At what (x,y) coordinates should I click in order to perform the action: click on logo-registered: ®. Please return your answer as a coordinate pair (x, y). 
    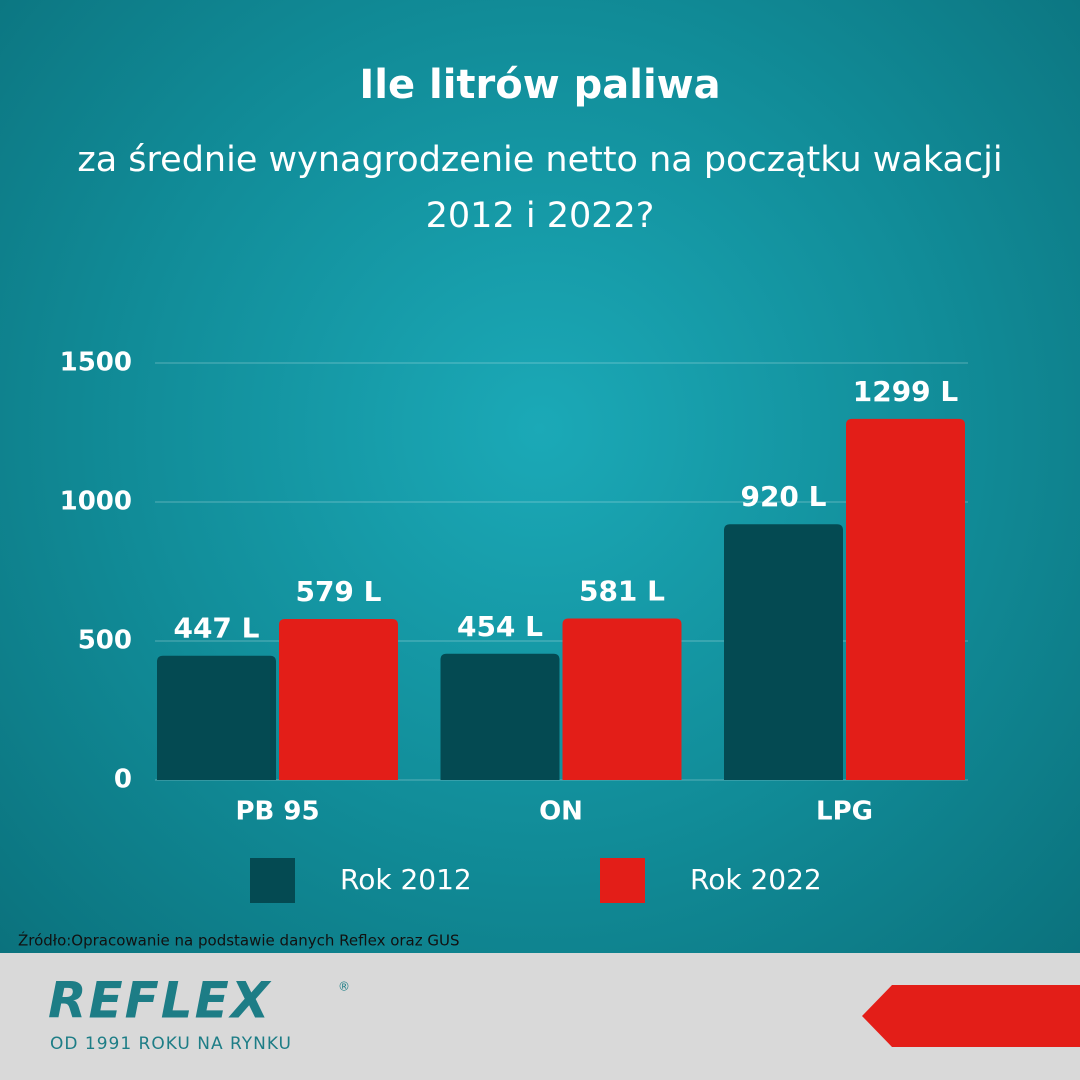
    Looking at the image, I should click on (344, 987).